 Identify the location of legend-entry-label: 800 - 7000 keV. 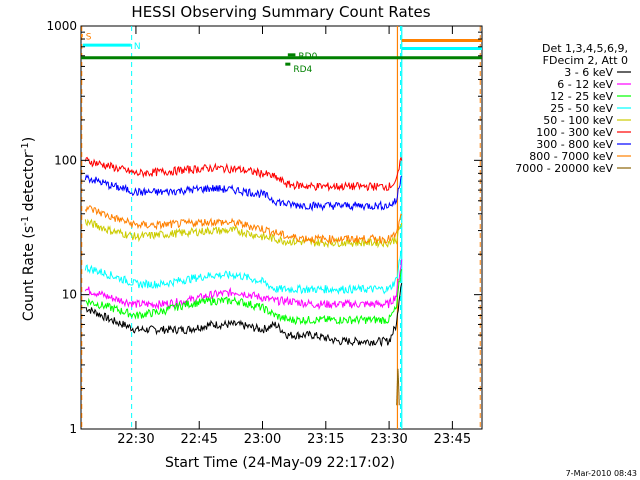
(571, 156).